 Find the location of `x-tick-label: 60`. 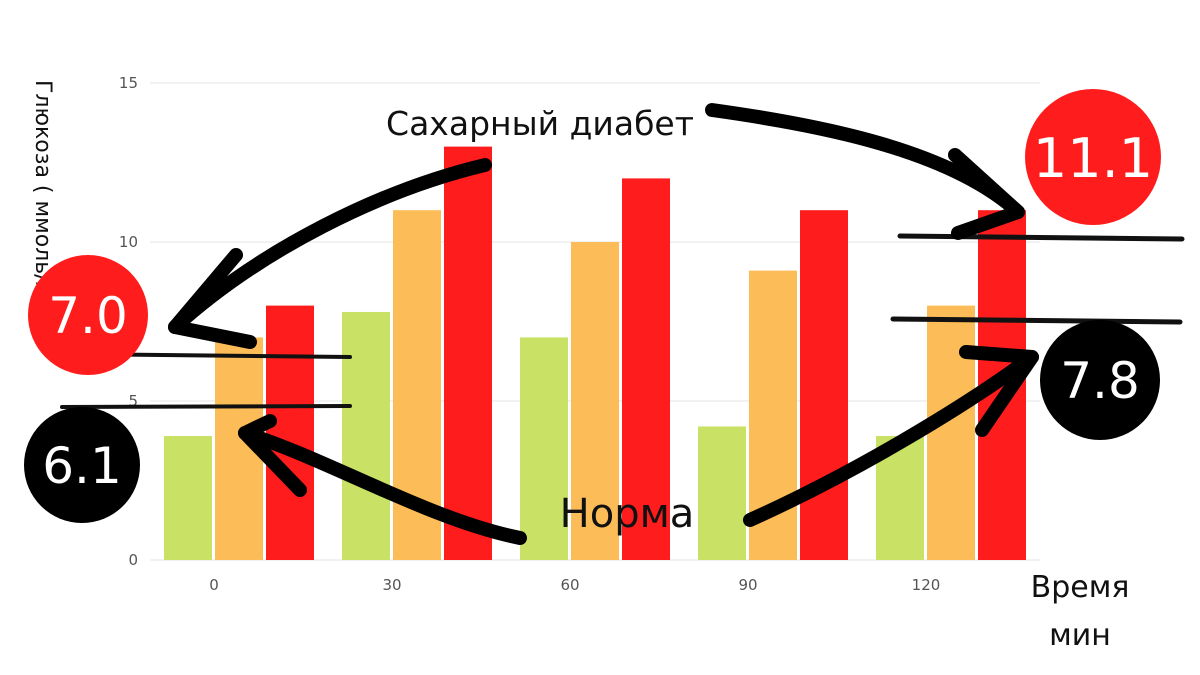

x-tick-label: 60 is located at coordinates (569, 585).